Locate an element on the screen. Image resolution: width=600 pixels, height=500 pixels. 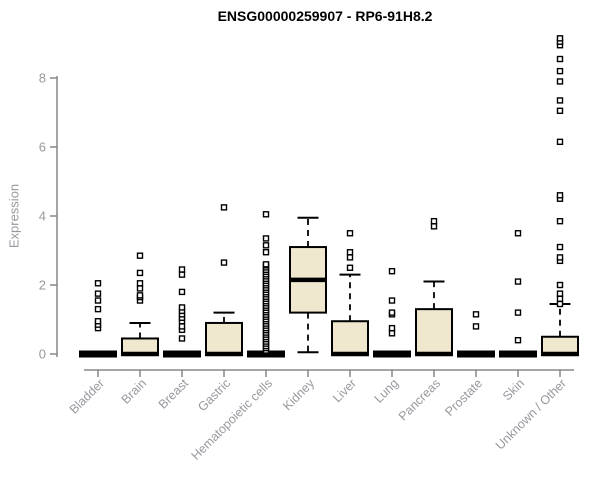
box-group-brain is located at coordinates (140, 304).